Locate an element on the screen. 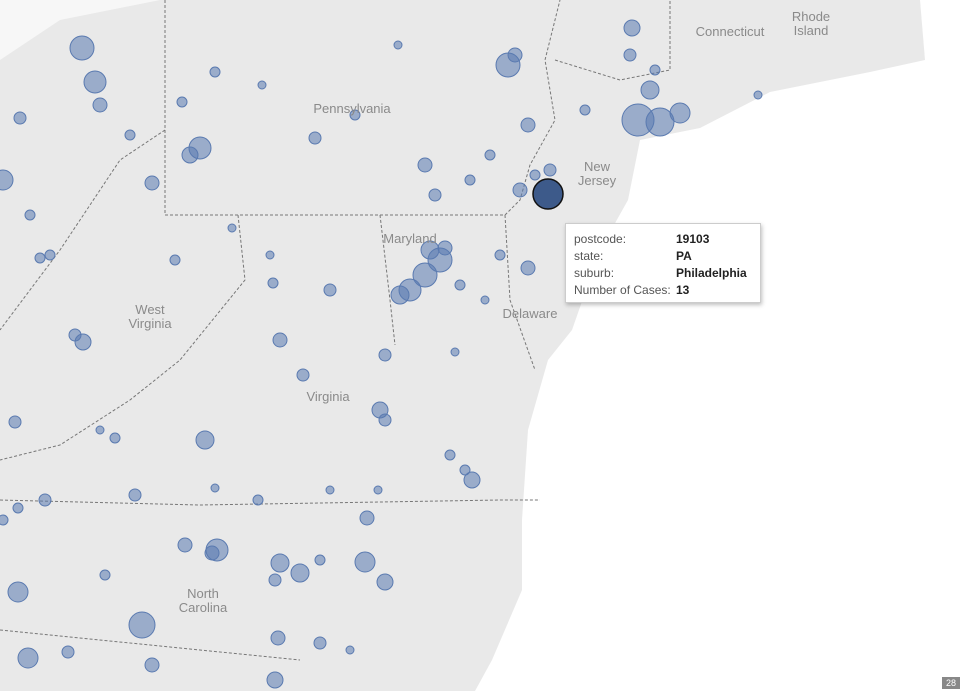 This screenshot has width=960, height=691. state-label: Pennsylvania is located at coordinates (352, 108).